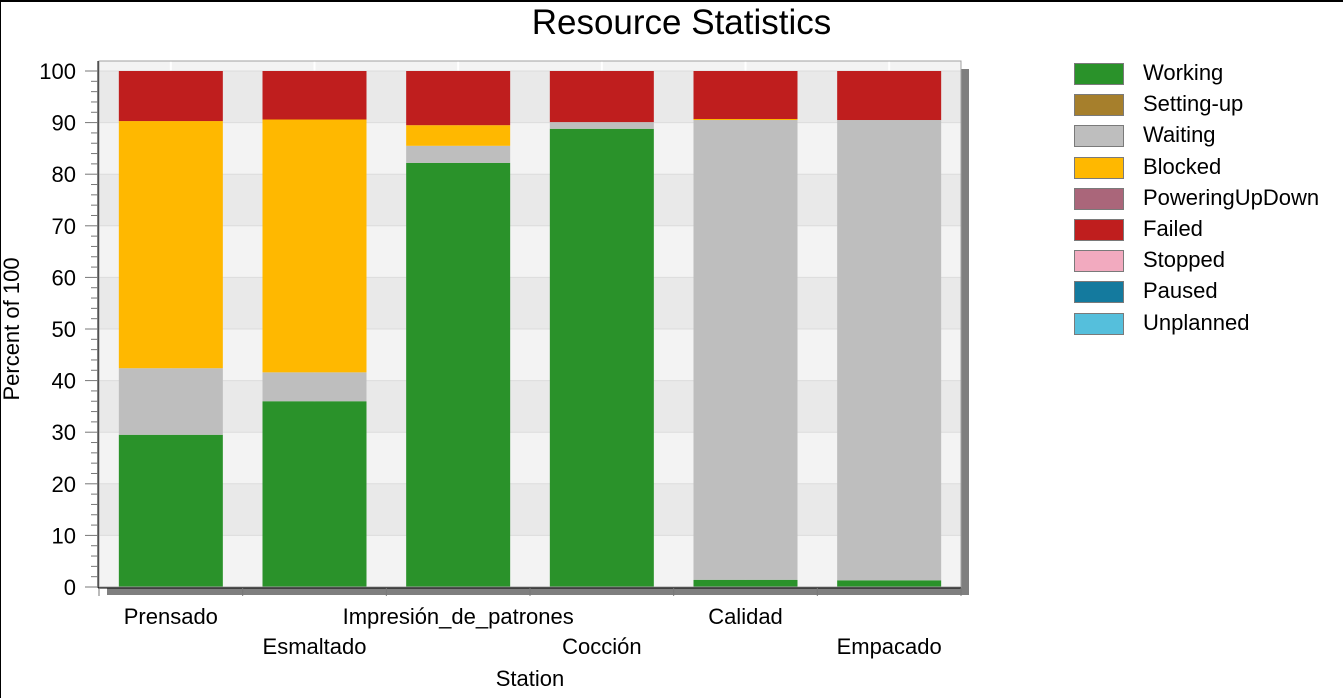 The height and width of the screenshot is (698, 1343). What do you see at coordinates (1173, 228) in the screenshot?
I see `legend-label: Failed` at bounding box center [1173, 228].